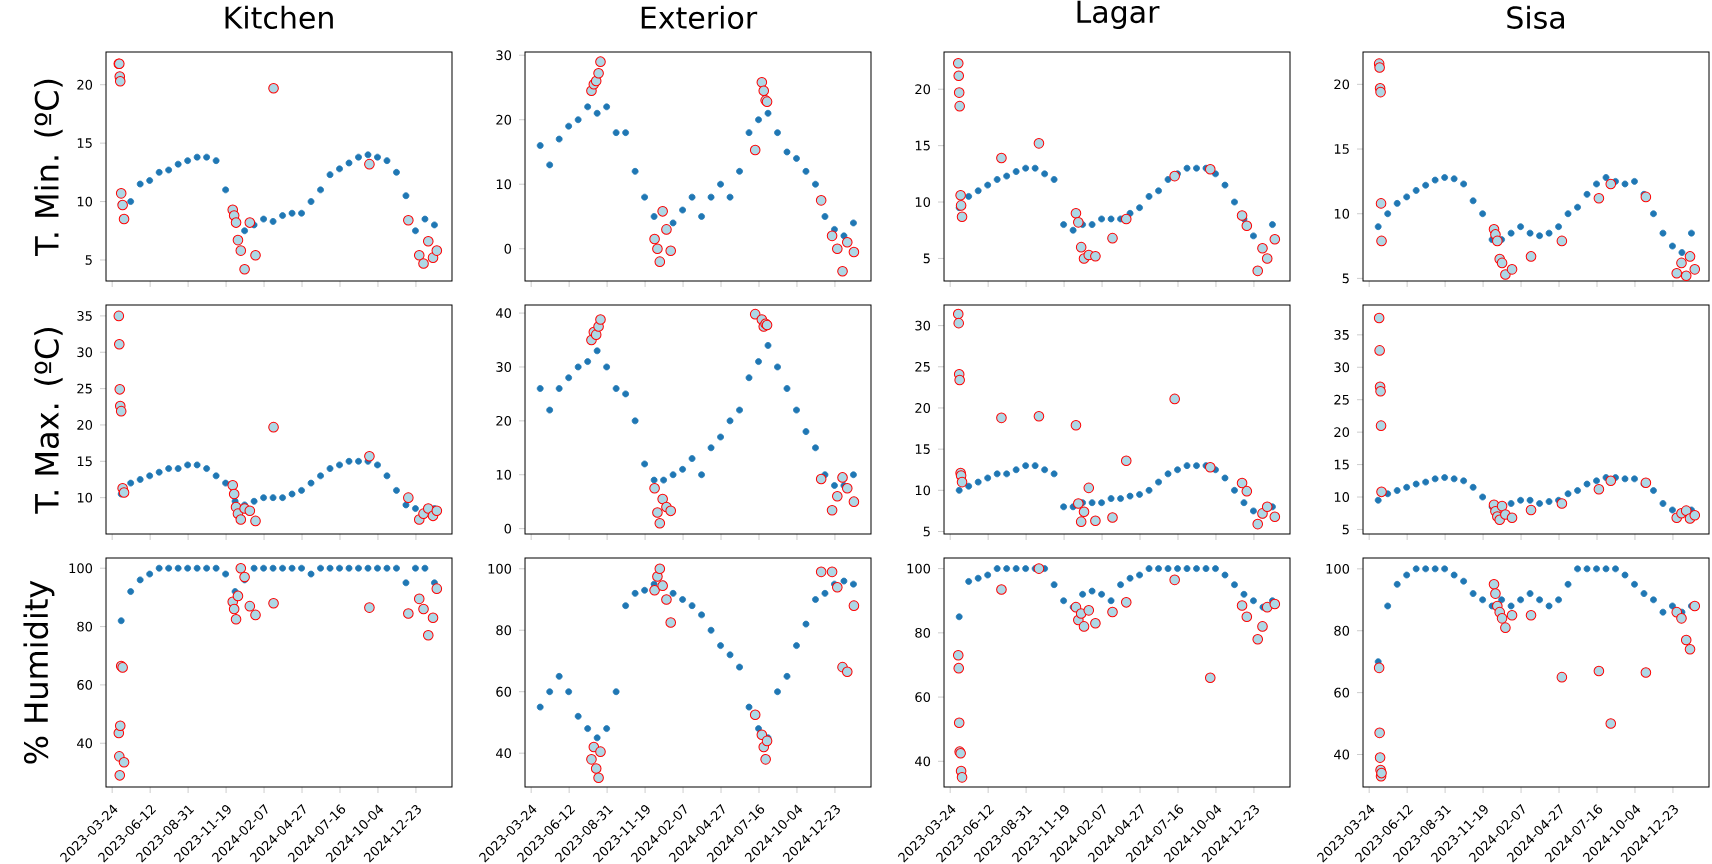  What do you see at coordinates (48, 421) in the screenshot?
I see `y-axis-title: T. Max. (ºC)` at bounding box center [48, 421].